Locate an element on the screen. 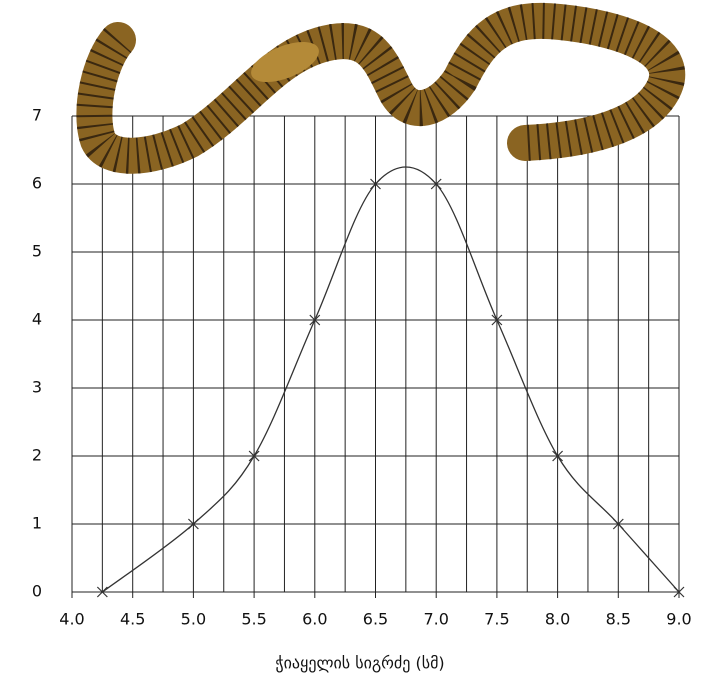 This screenshot has height=694, width=712. x-axis-label: ჭიაყელის სიგრძე (სმ) is located at coordinates (359, 663).